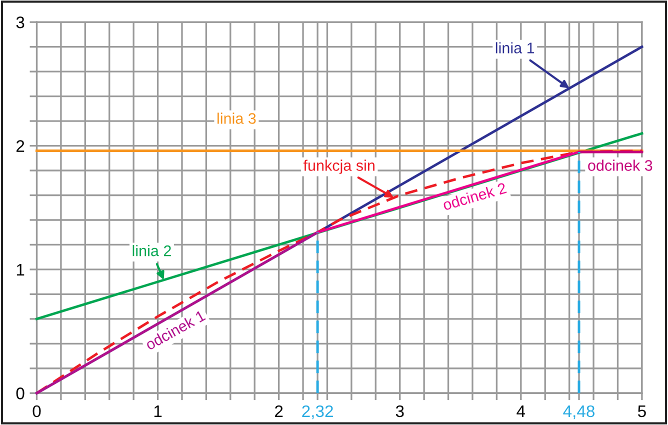 Image resolution: width=668 pixels, height=425 pixels. Describe the element at coordinates (20, 270) in the screenshot. I see `y-tick-label: 1` at that location.